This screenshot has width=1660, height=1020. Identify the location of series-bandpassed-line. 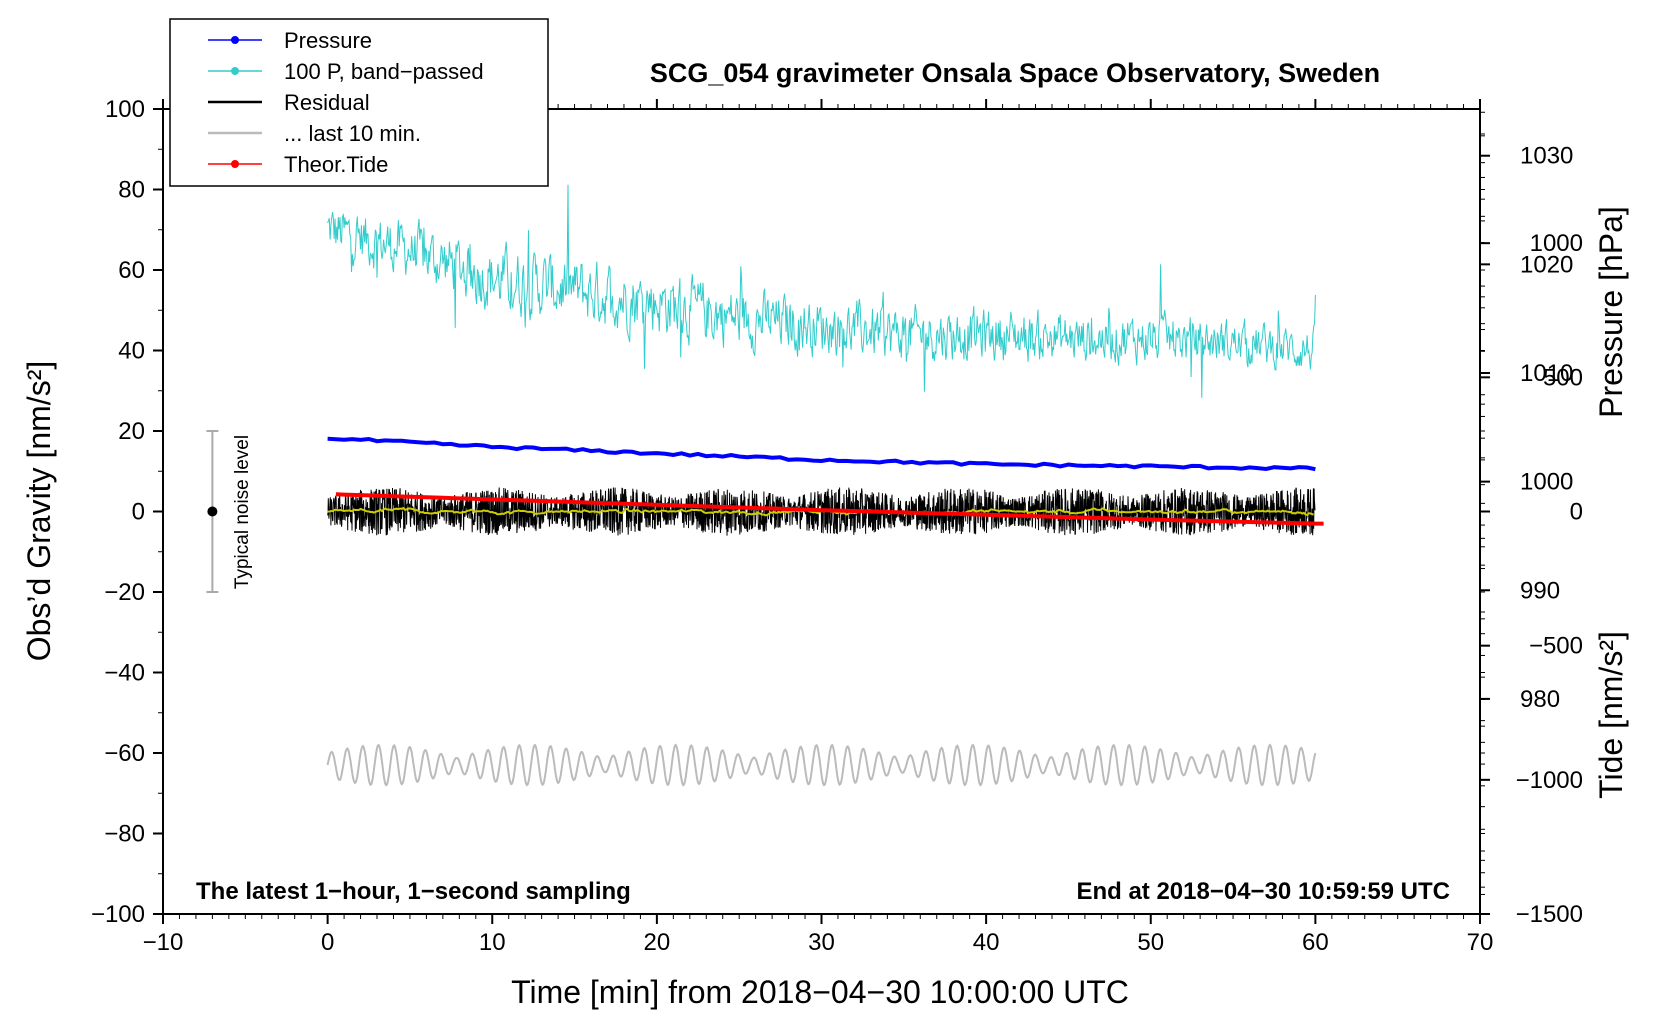
(821, 291).